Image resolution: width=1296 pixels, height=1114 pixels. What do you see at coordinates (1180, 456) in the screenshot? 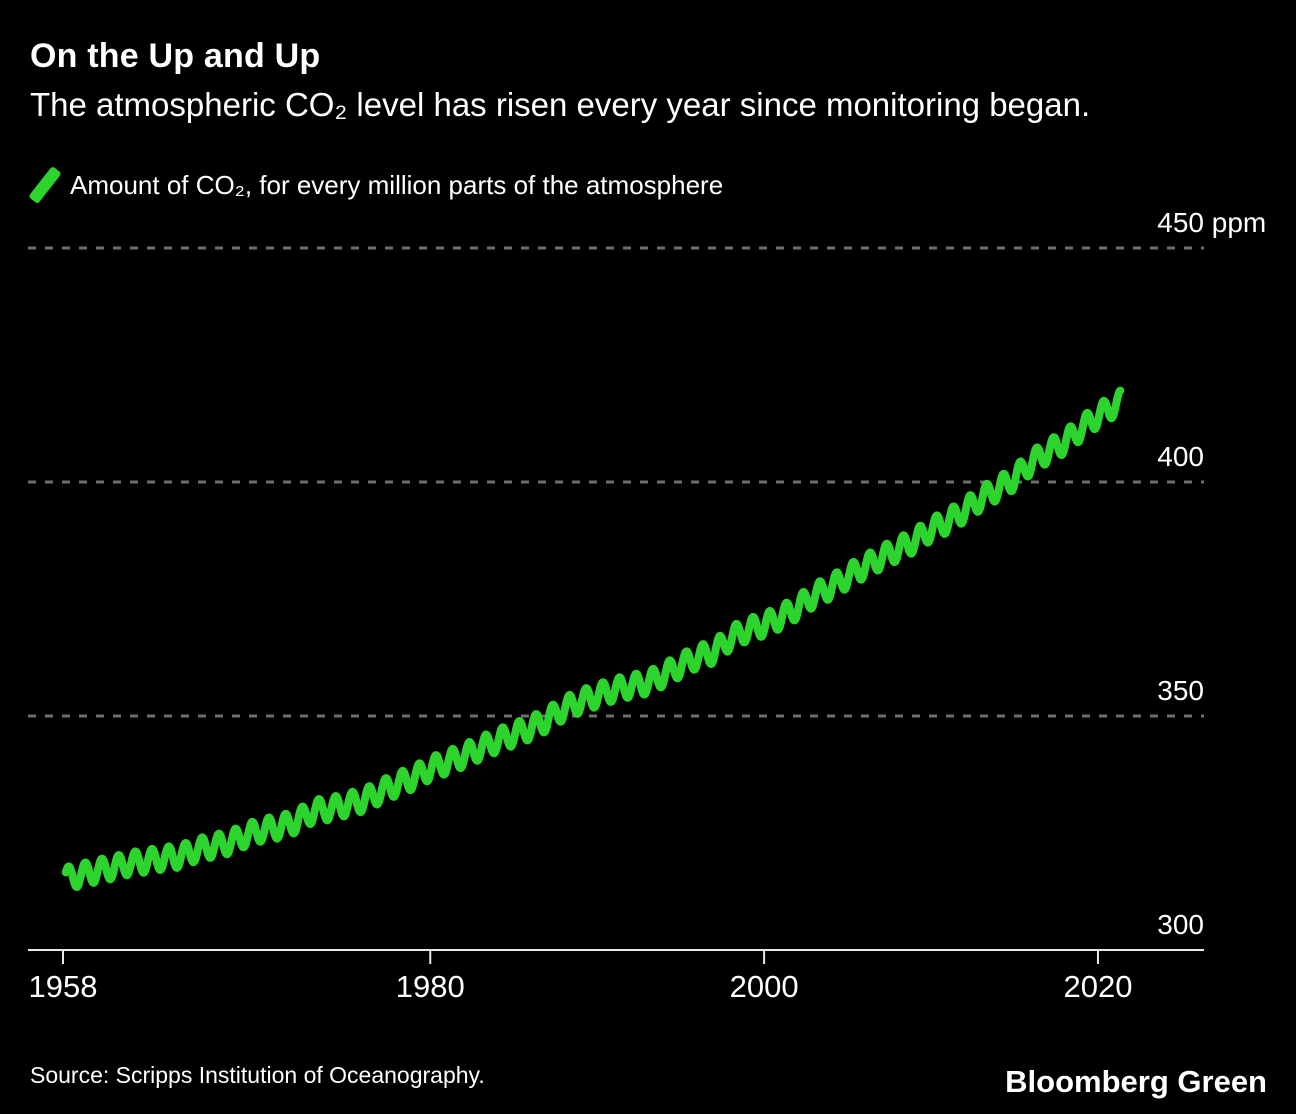
I see `y-axis-label-400: 400` at bounding box center [1180, 456].